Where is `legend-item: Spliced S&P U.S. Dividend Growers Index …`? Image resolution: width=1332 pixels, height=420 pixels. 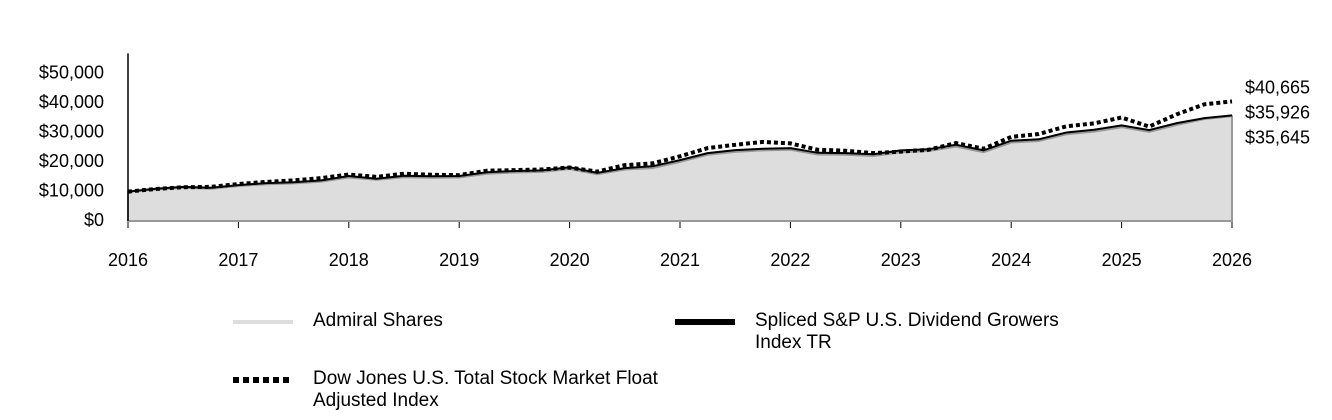
legend-item: Spliced S&P U.S. Dividend Growers Index … is located at coordinates (890, 332).